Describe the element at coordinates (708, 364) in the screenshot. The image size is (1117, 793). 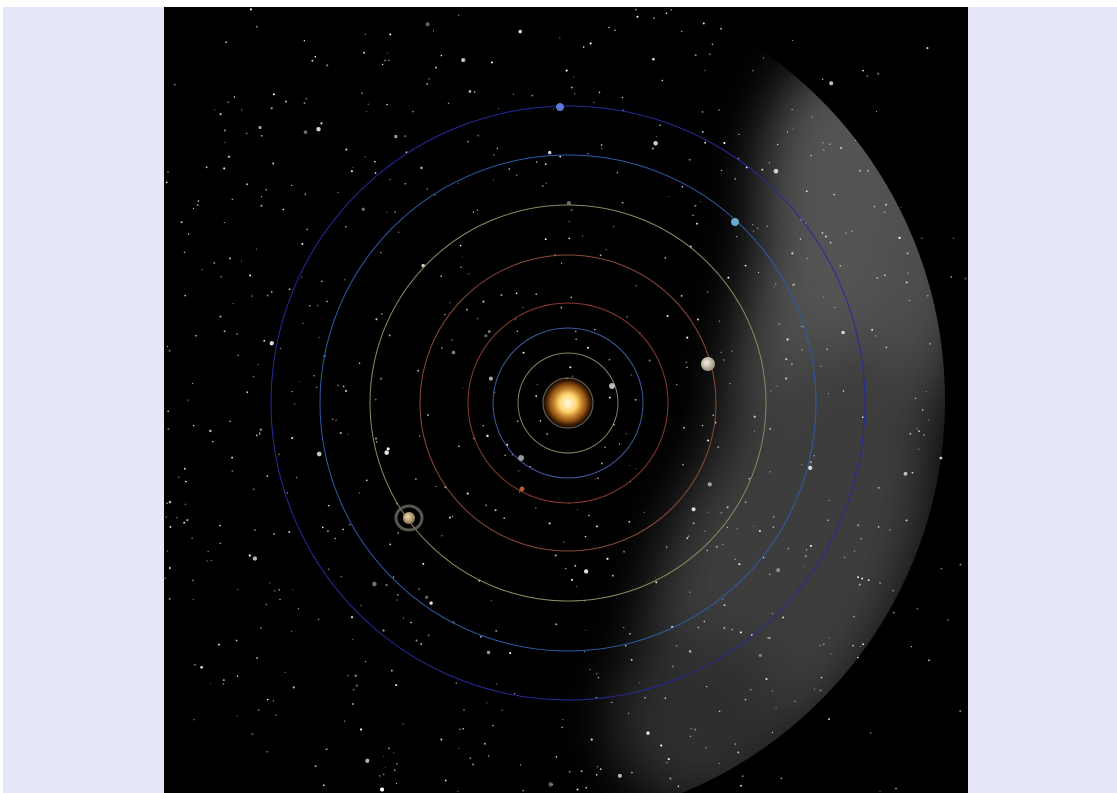
I see `planet-jupiter` at that location.